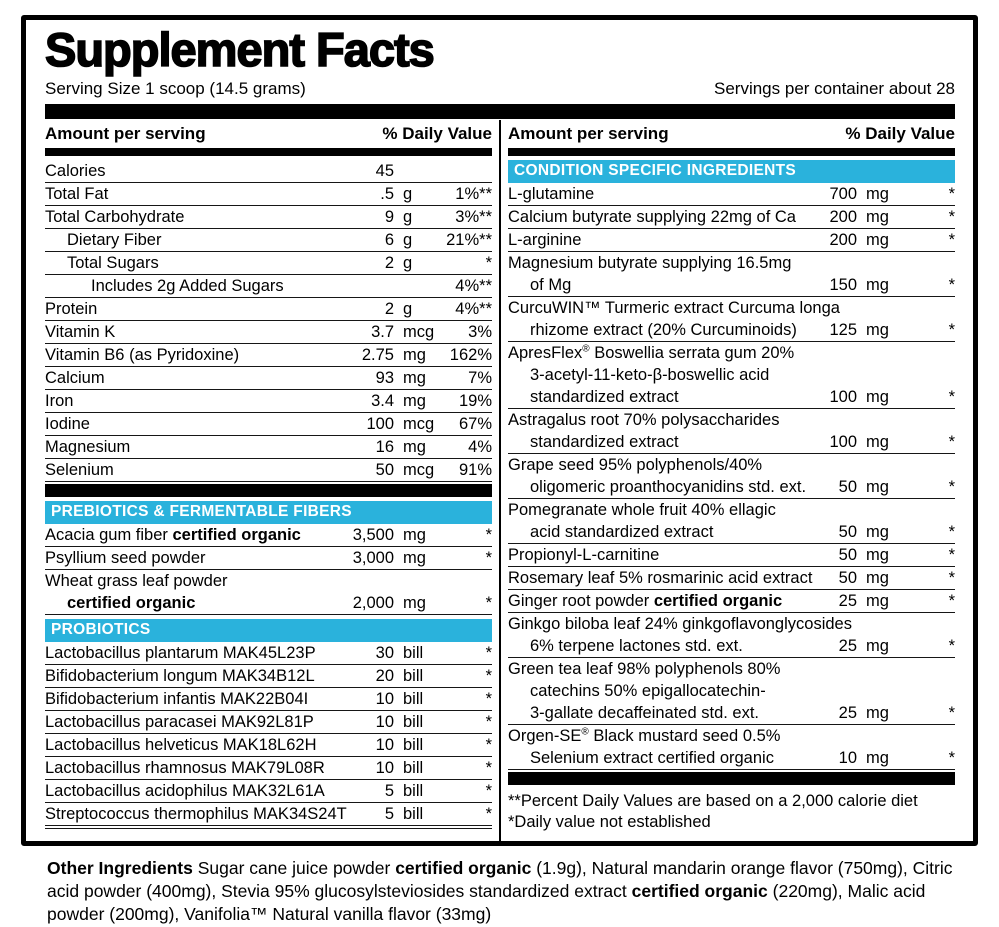  What do you see at coordinates (373, 557) in the screenshot?
I see `ingredient-amount: 3,000` at bounding box center [373, 557].